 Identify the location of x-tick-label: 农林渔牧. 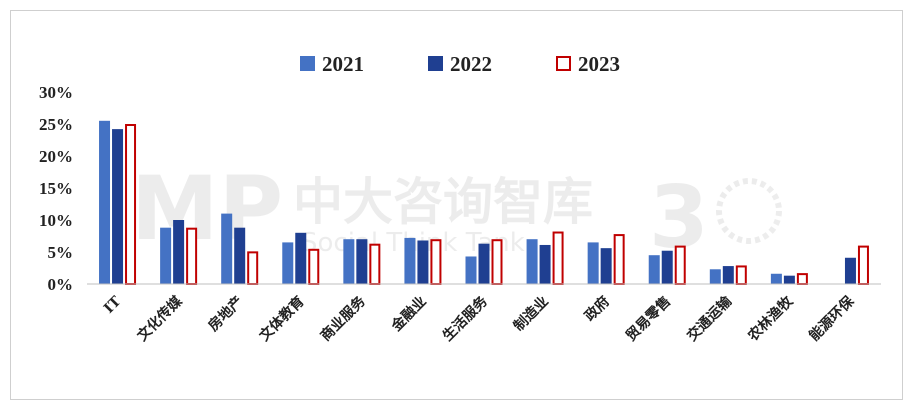
(770, 318).